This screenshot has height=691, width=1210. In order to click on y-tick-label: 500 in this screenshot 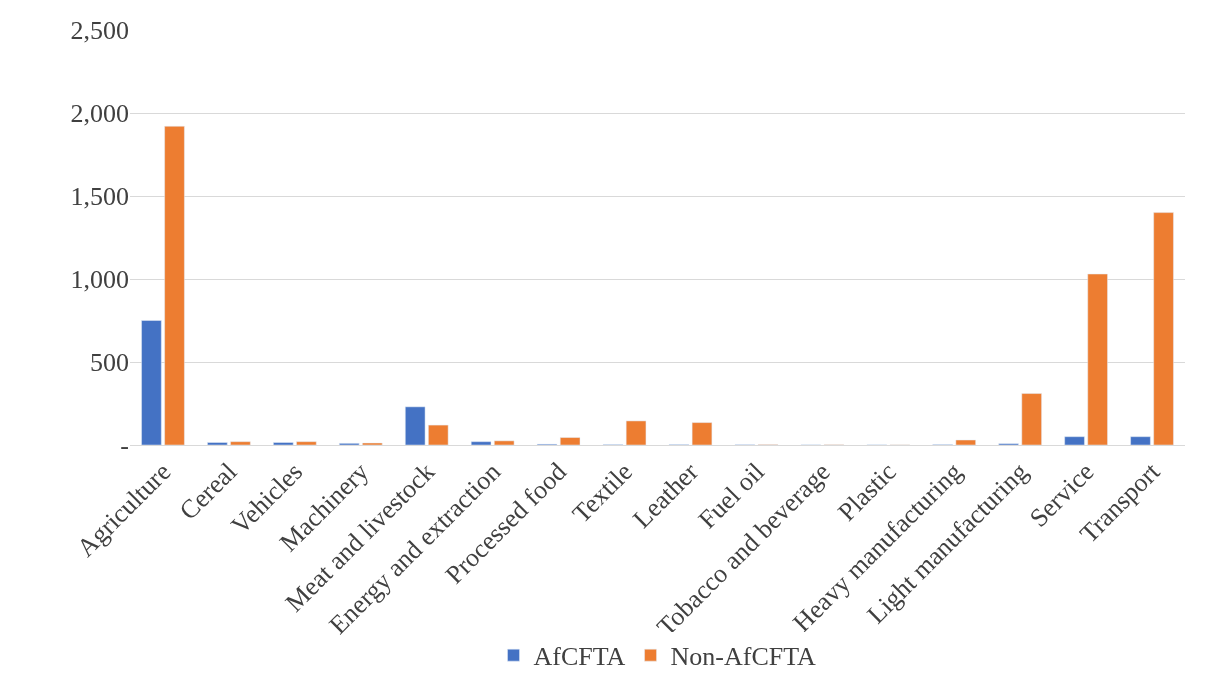, I will do `click(109, 363)`.